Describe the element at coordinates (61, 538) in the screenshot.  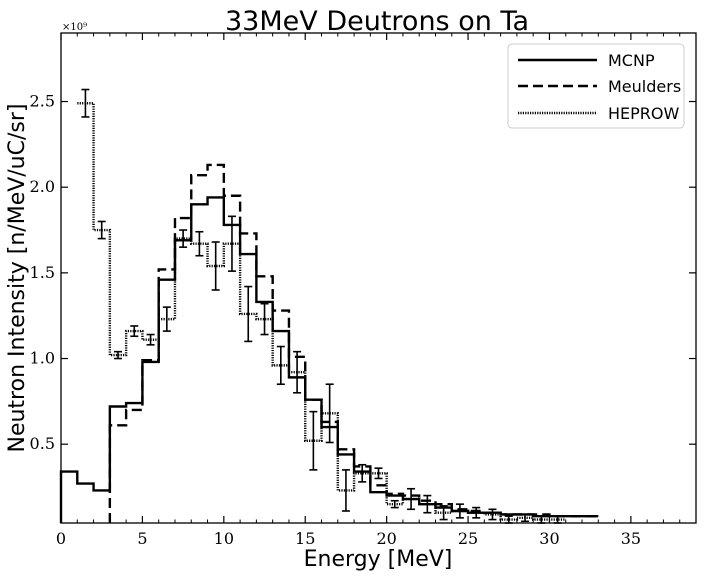
I see `x-tick-label: 0` at that location.